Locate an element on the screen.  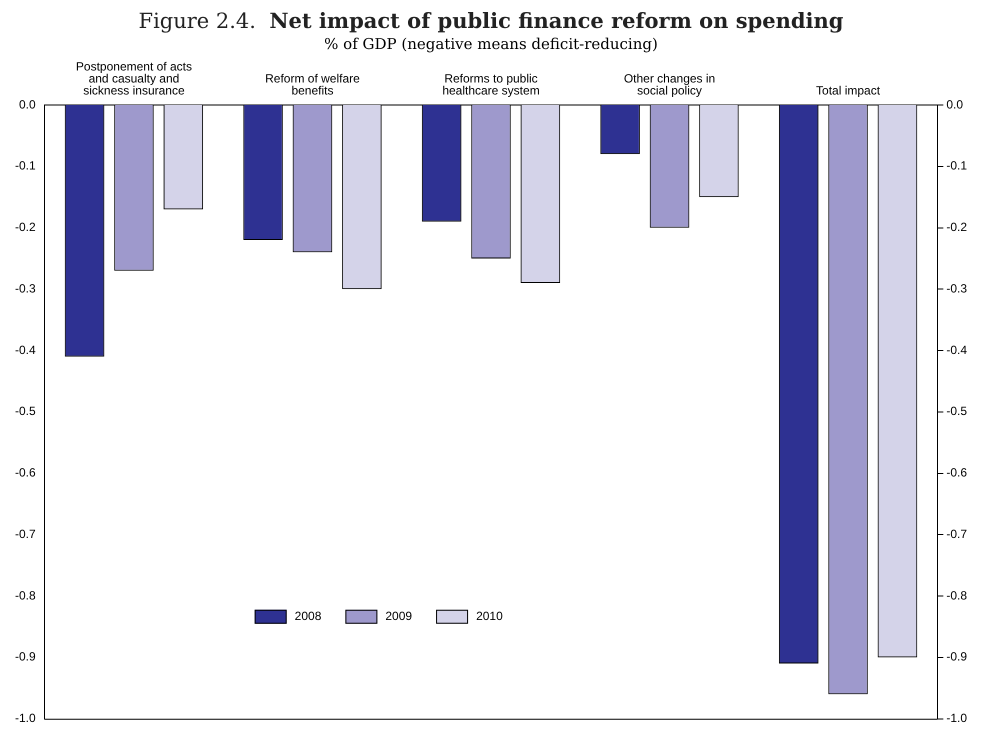
y-tick-label: -0.6 is located at coordinates (25, 473).